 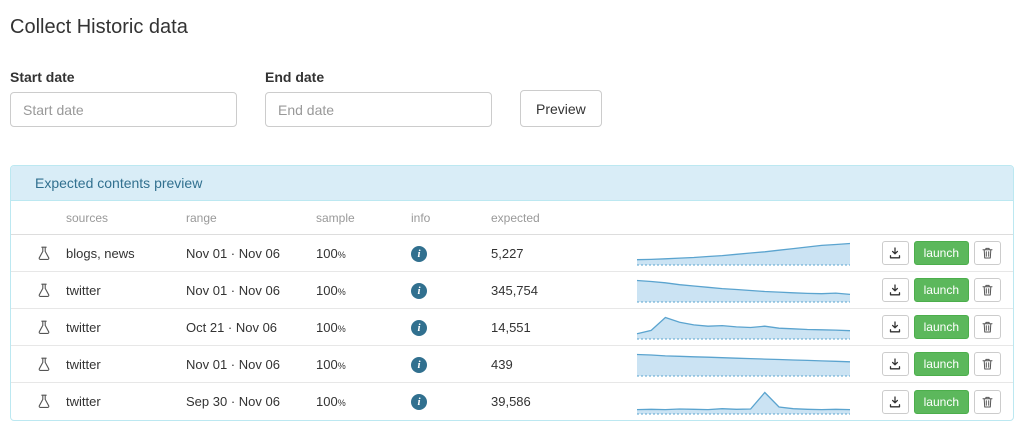 What do you see at coordinates (561, 108) in the screenshot?
I see `preview-button: Preview` at bounding box center [561, 108].